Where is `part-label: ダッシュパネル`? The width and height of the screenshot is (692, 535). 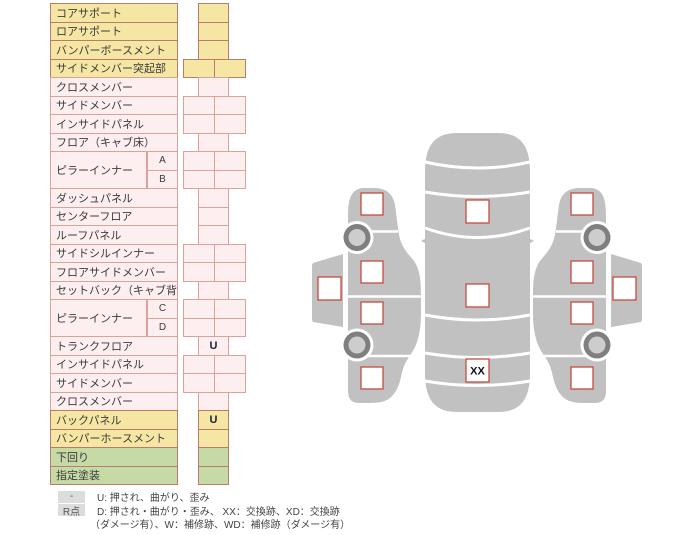 part-label: ダッシュパネル is located at coordinates (114, 198).